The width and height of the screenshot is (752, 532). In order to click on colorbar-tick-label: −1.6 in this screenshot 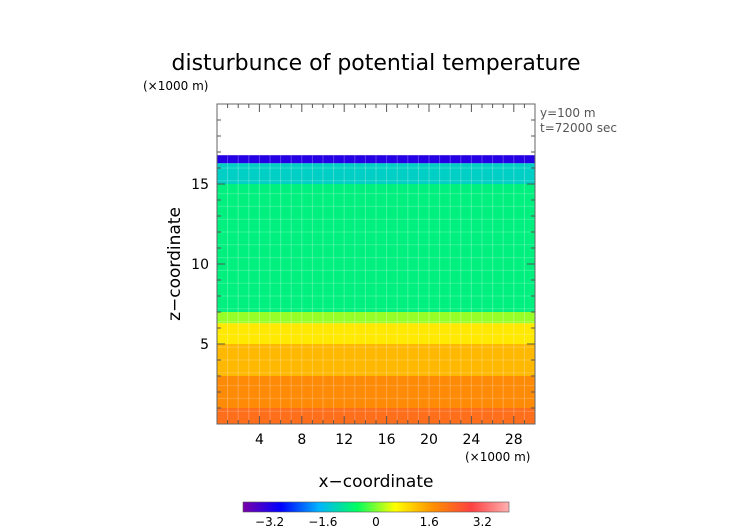, I will do `click(322, 522)`.